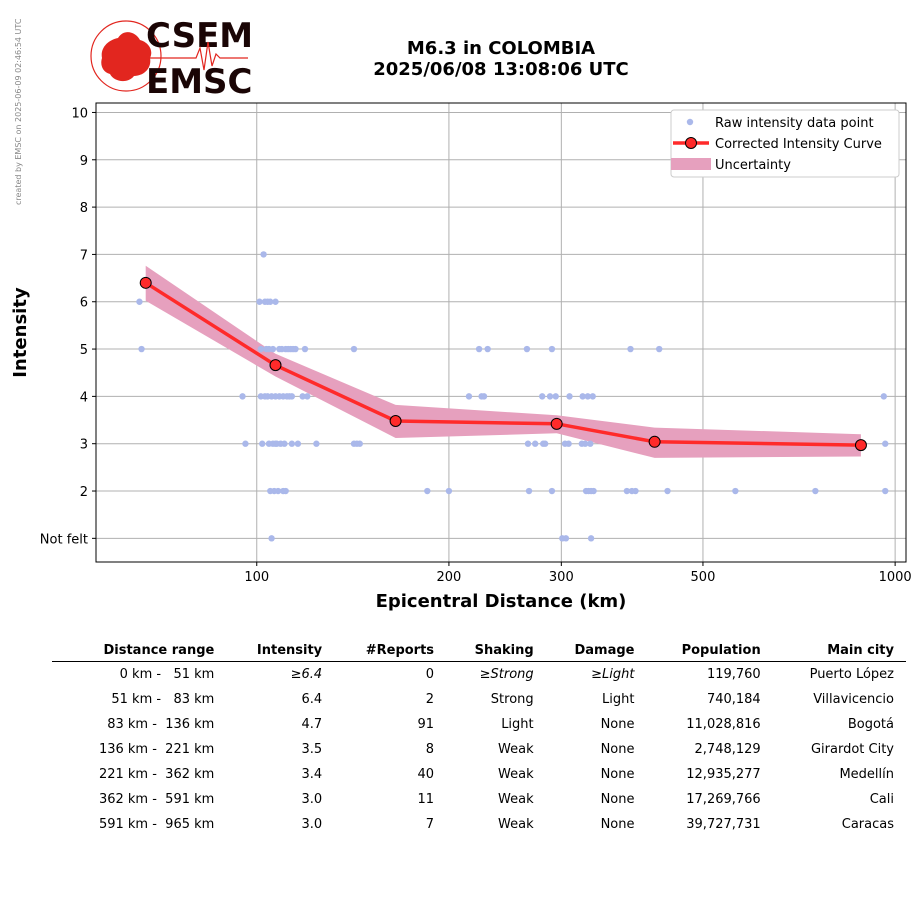  What do you see at coordinates (881, 799) in the screenshot?
I see `cell-city: Cali` at bounding box center [881, 799].